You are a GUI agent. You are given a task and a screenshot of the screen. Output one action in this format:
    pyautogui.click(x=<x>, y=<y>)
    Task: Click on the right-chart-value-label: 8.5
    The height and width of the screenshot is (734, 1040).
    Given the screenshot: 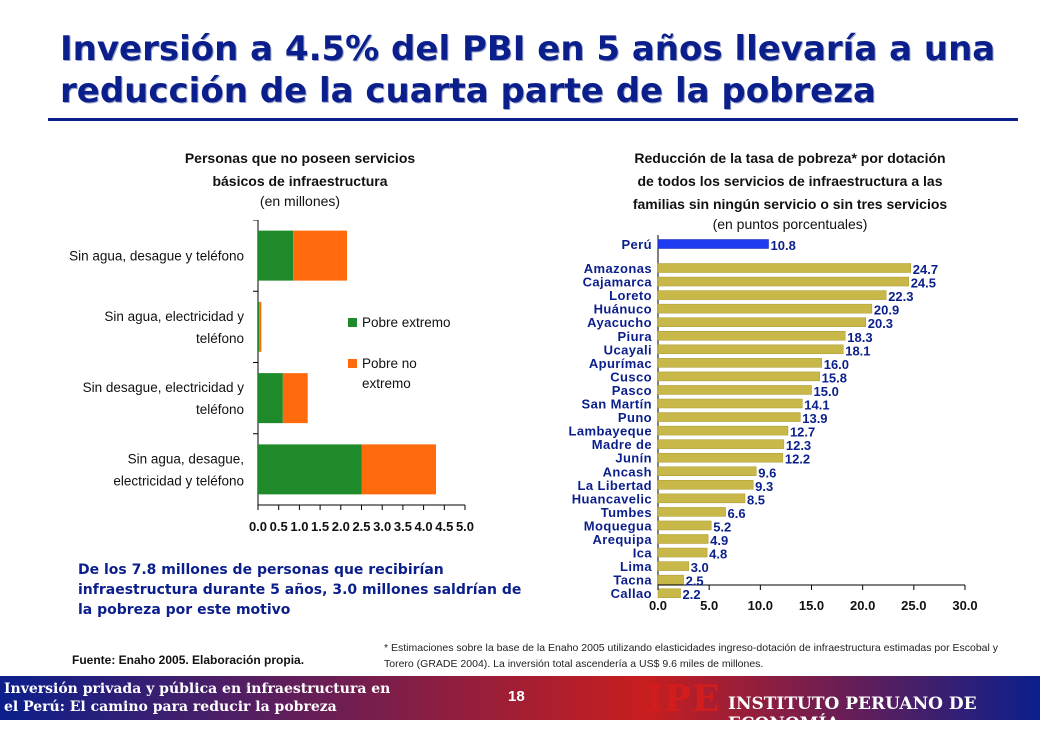 What is the action you would take?
    pyautogui.click(x=756, y=499)
    